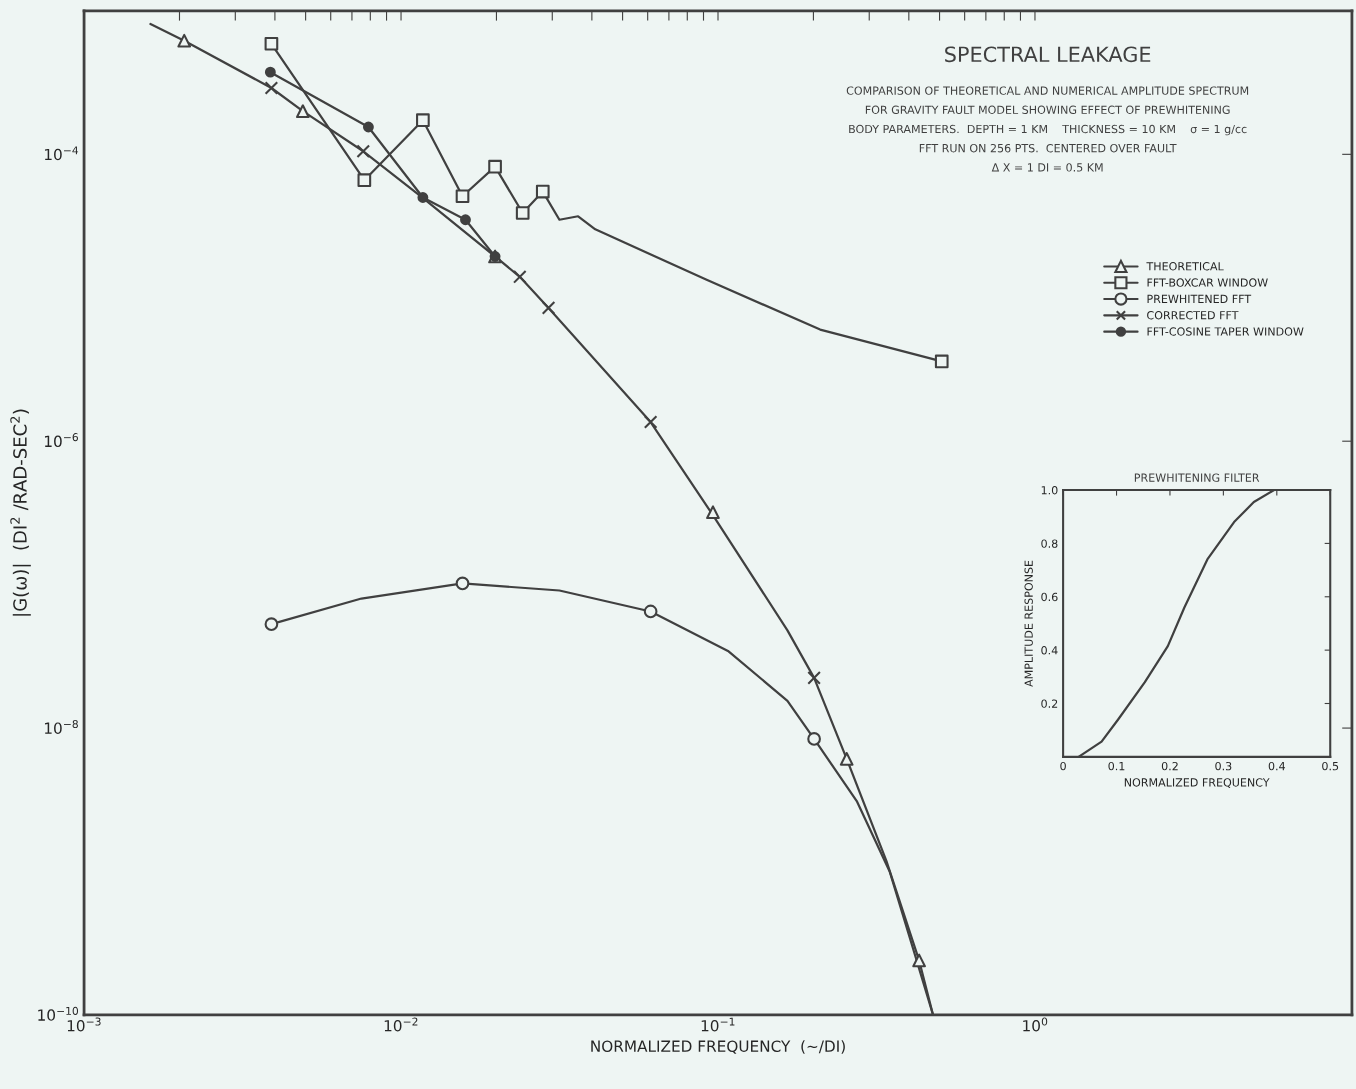 This screenshot has height=1089, width=1356. What do you see at coordinates (1199, 298) in the screenshot?
I see `legend-label: PREWHITENED FFT` at bounding box center [1199, 298].